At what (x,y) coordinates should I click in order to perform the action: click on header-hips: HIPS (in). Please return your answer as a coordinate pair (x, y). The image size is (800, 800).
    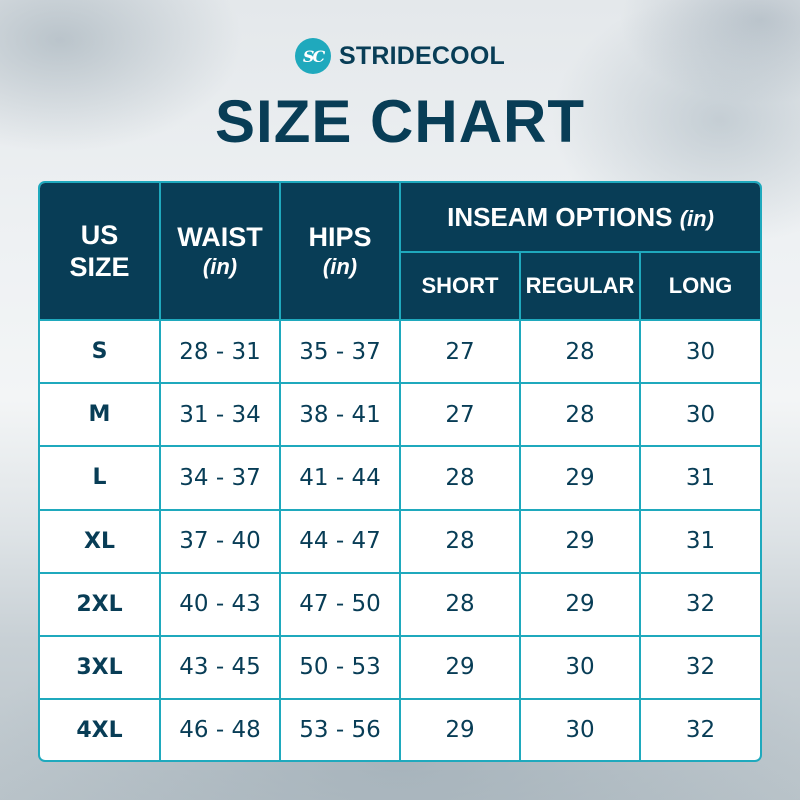
    Looking at the image, I should click on (340, 252).